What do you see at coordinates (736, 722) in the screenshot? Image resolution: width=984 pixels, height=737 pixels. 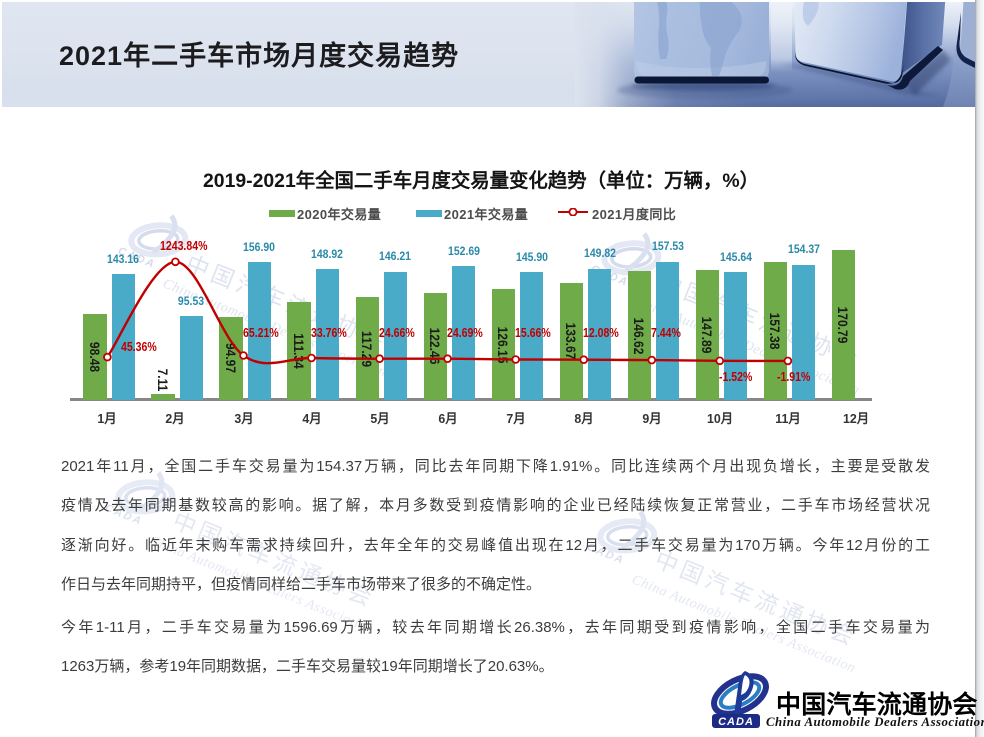 I see `svg-text: CADA` at bounding box center [736, 722].